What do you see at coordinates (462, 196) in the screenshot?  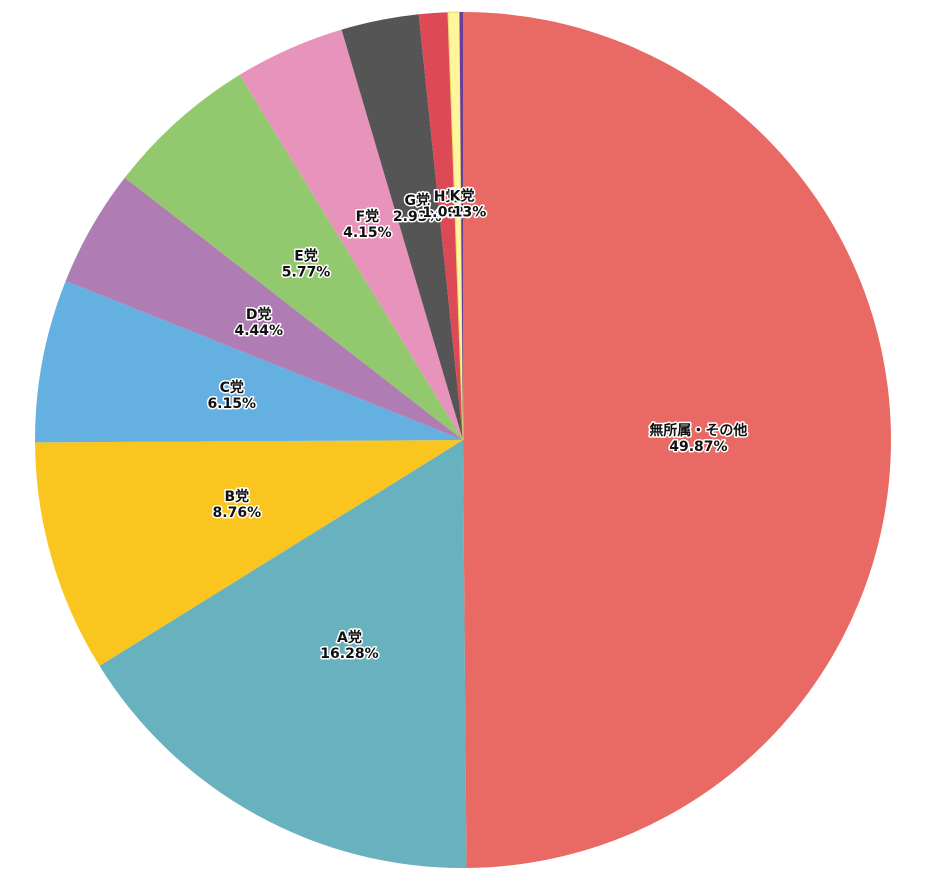 I see `slice-label: K党` at bounding box center [462, 196].